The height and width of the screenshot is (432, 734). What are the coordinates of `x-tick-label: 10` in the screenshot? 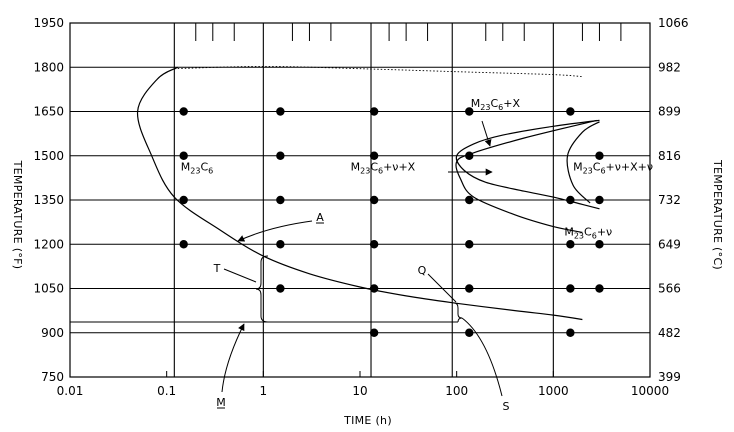 It's located at (359, 391).